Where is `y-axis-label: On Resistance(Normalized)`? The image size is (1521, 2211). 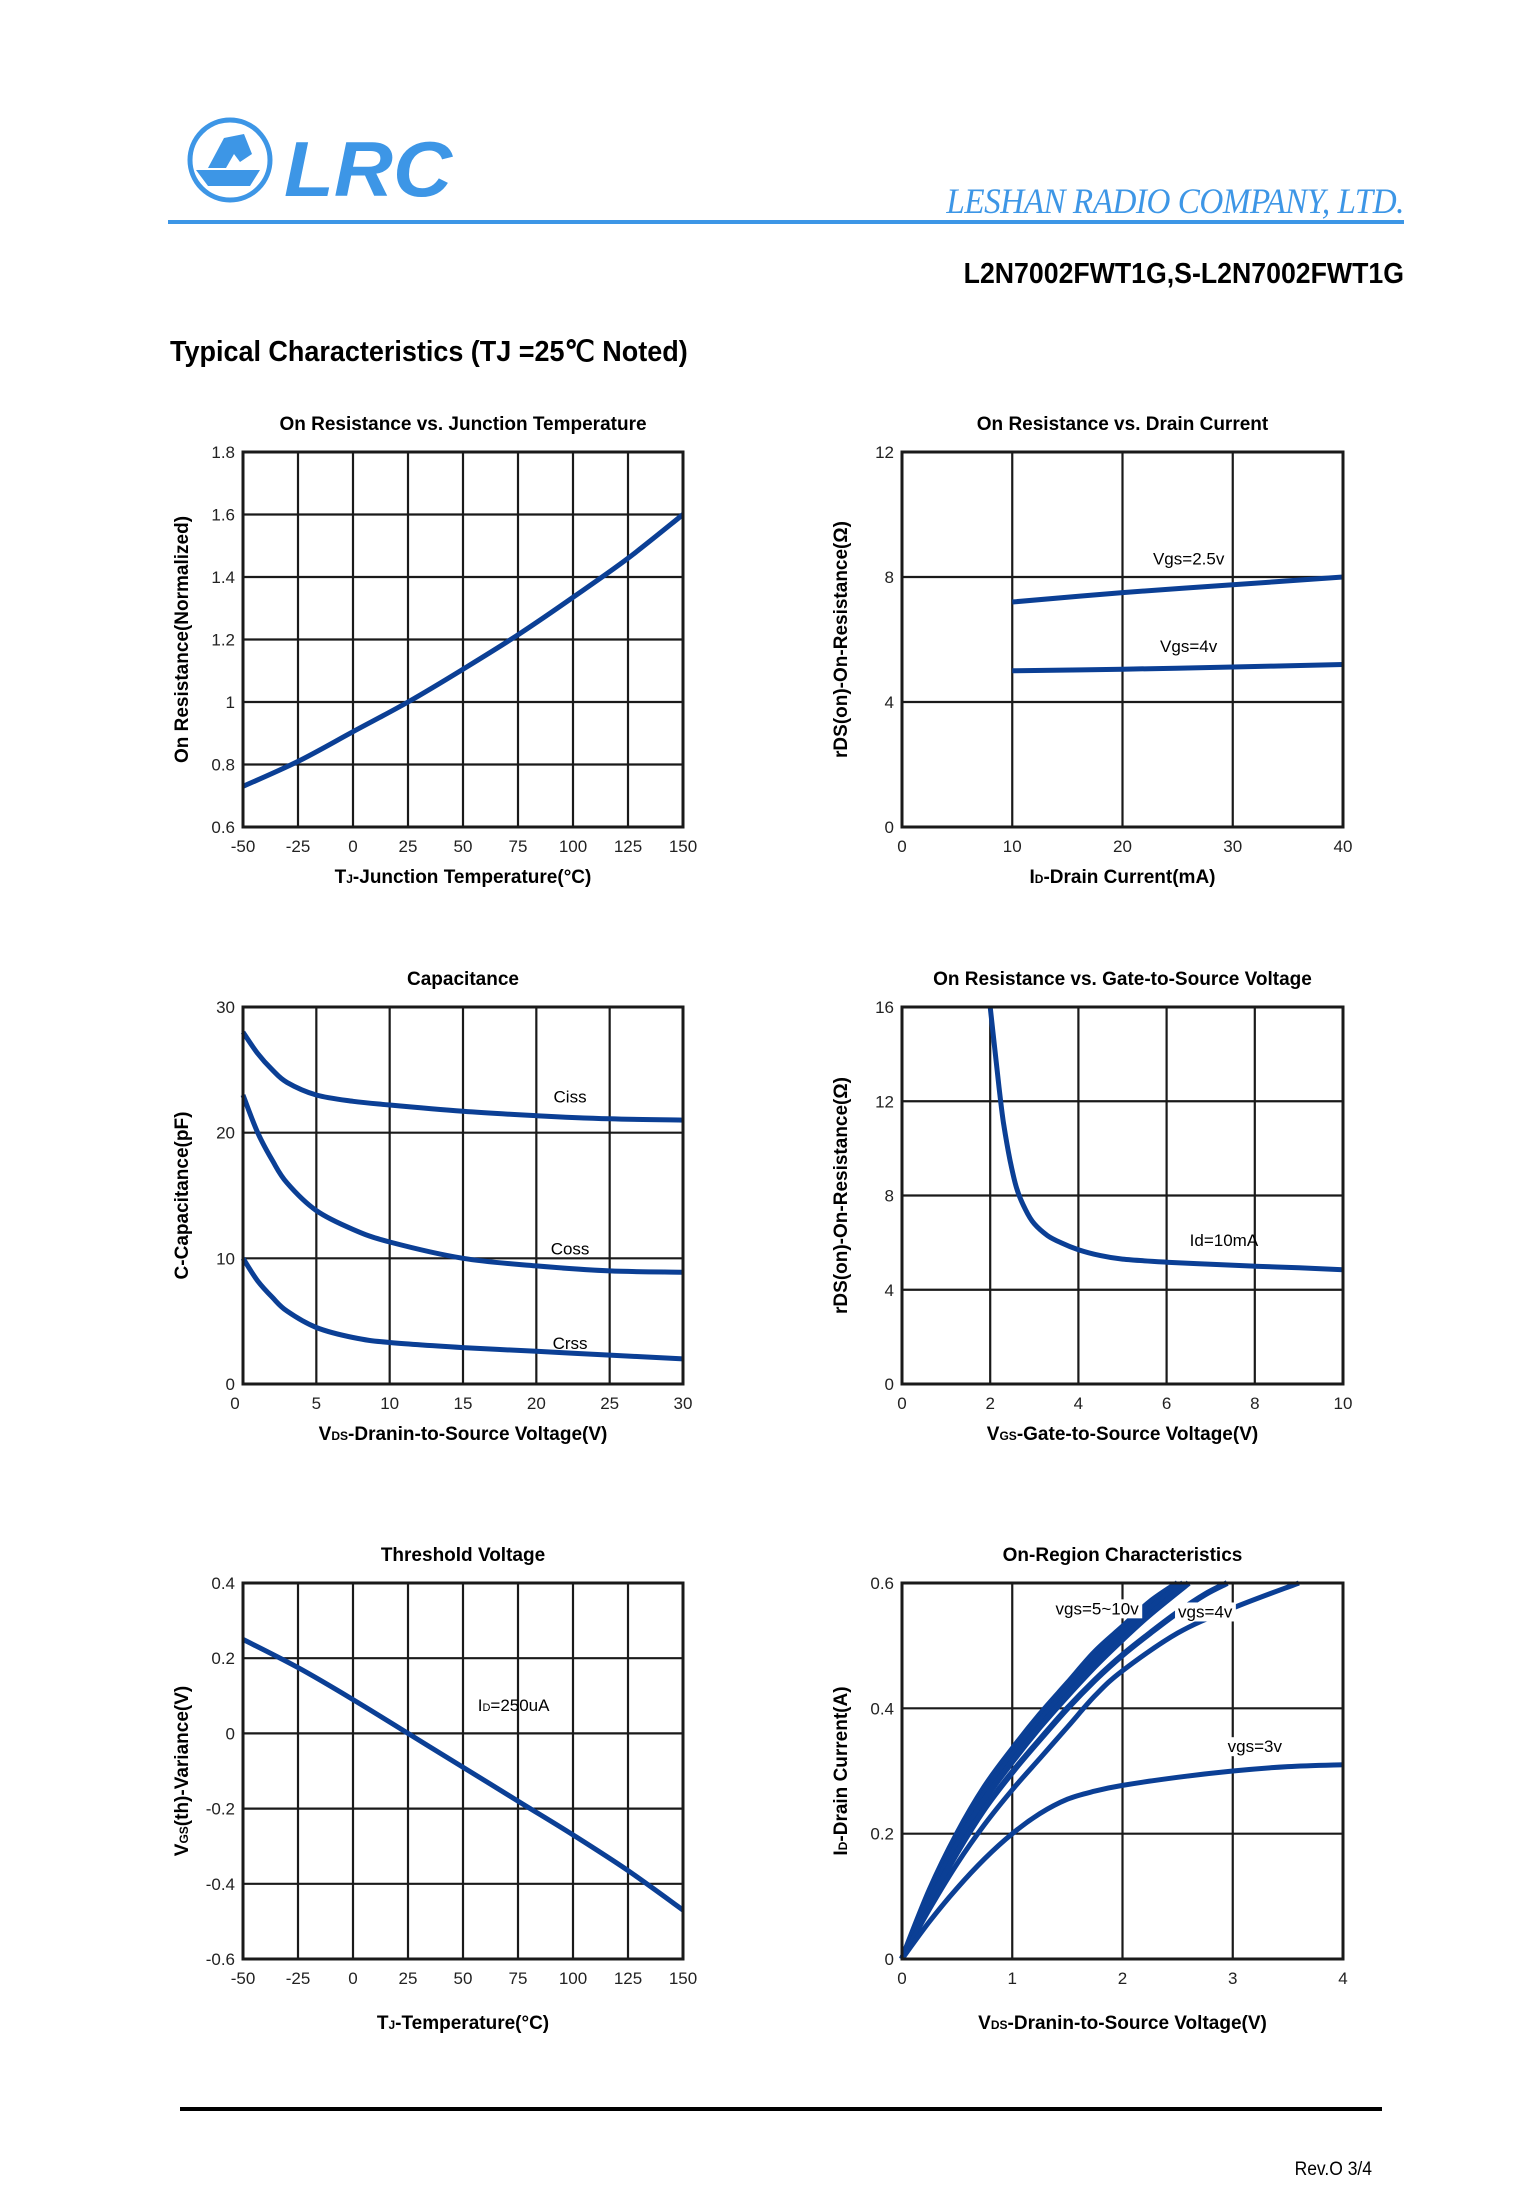
y-axis-label: On Resistance(Normalized) is located at coordinates (182, 639).